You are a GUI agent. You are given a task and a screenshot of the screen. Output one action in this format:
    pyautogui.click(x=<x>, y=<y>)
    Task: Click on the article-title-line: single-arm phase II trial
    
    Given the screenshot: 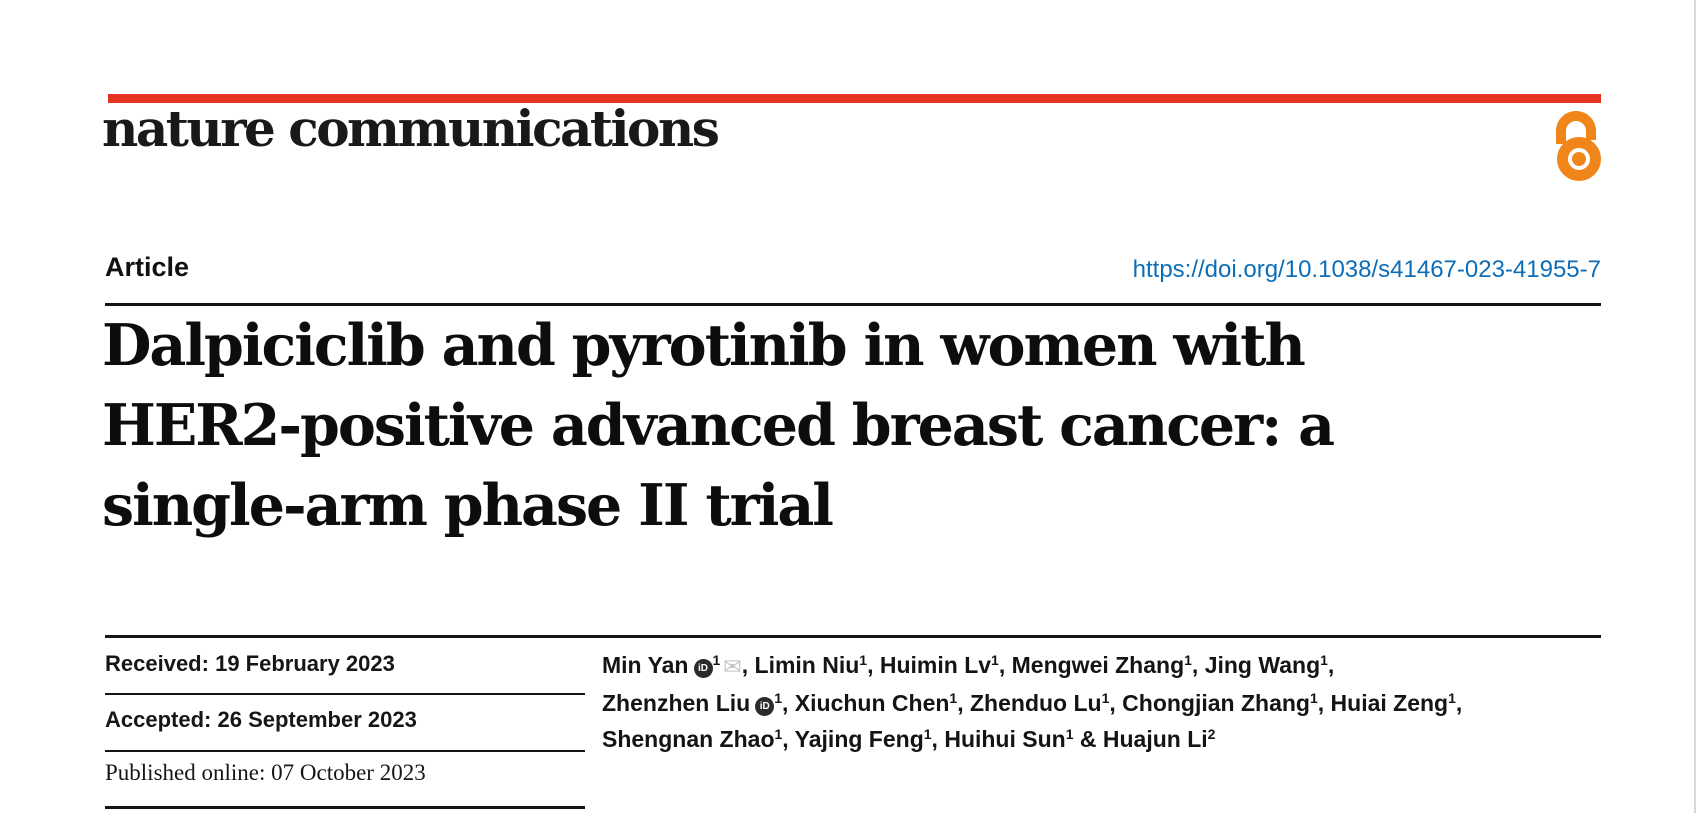 What is the action you would take?
    pyautogui.click(x=468, y=505)
    